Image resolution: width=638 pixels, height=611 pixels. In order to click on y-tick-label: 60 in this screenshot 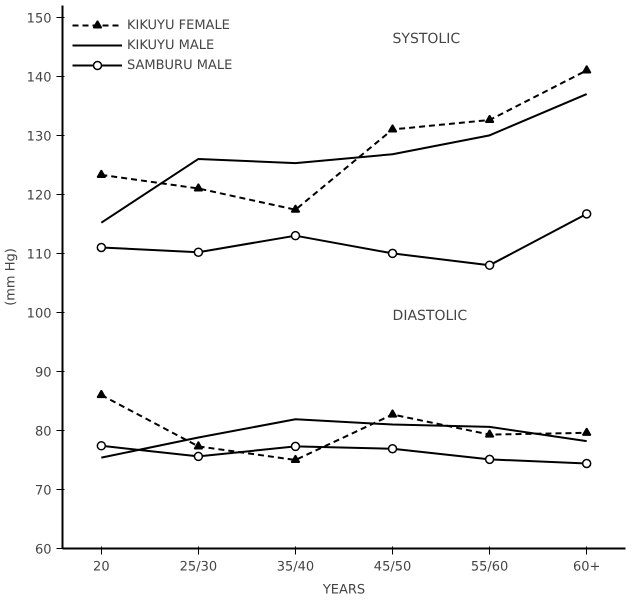, I will do `click(43, 550)`.